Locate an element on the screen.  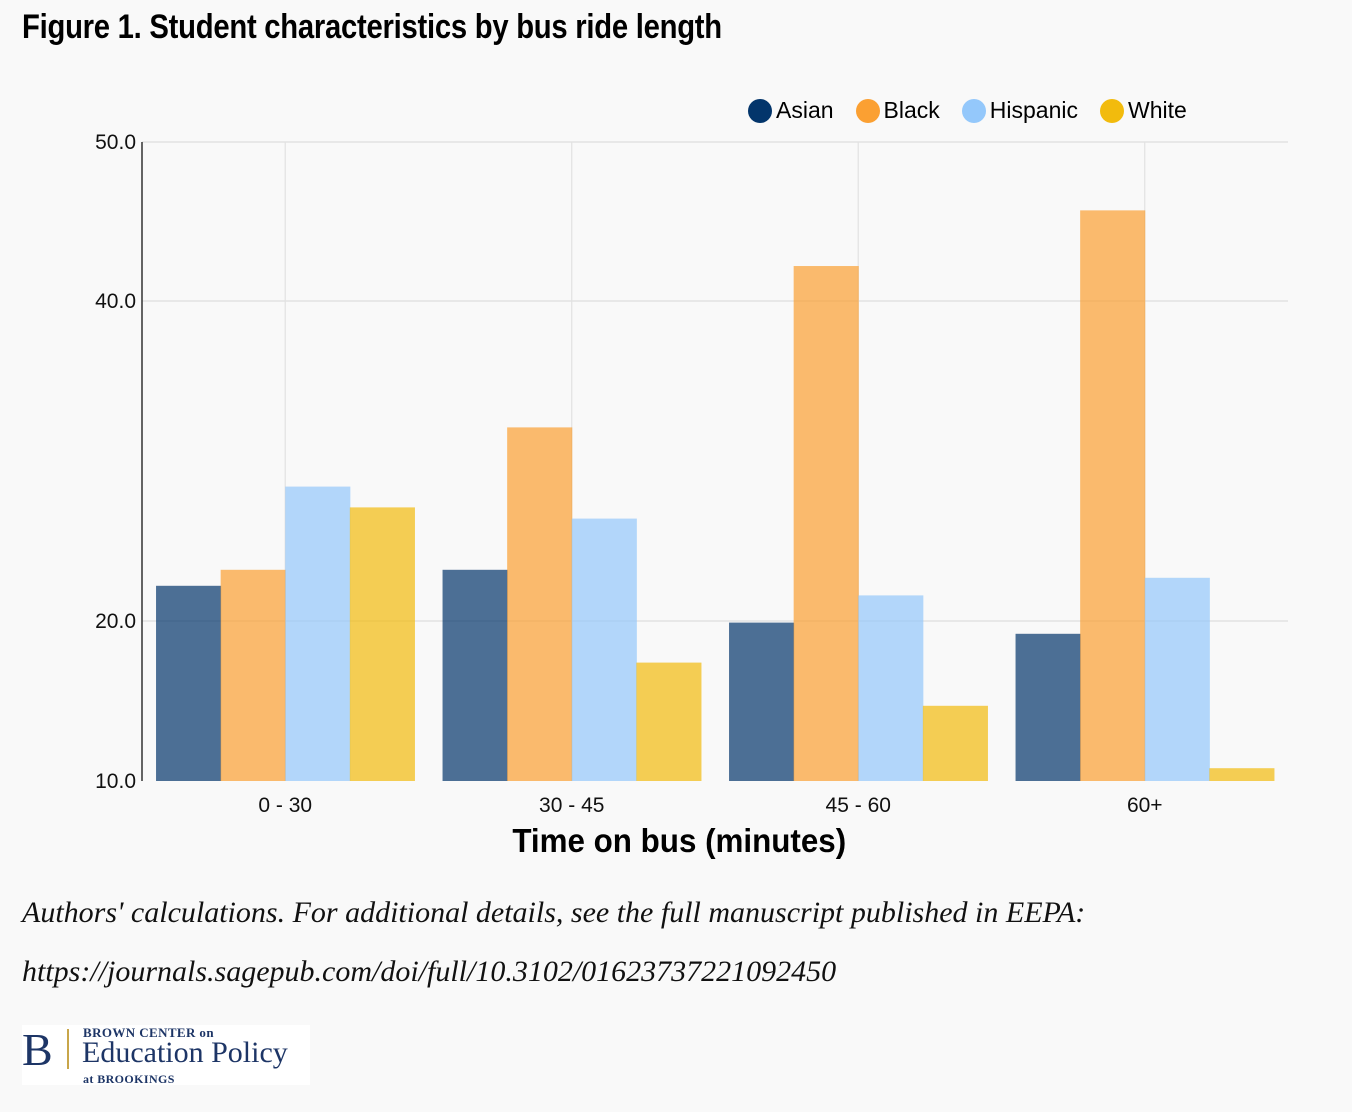
legend-label-black: Black is located at coordinates (911, 110).